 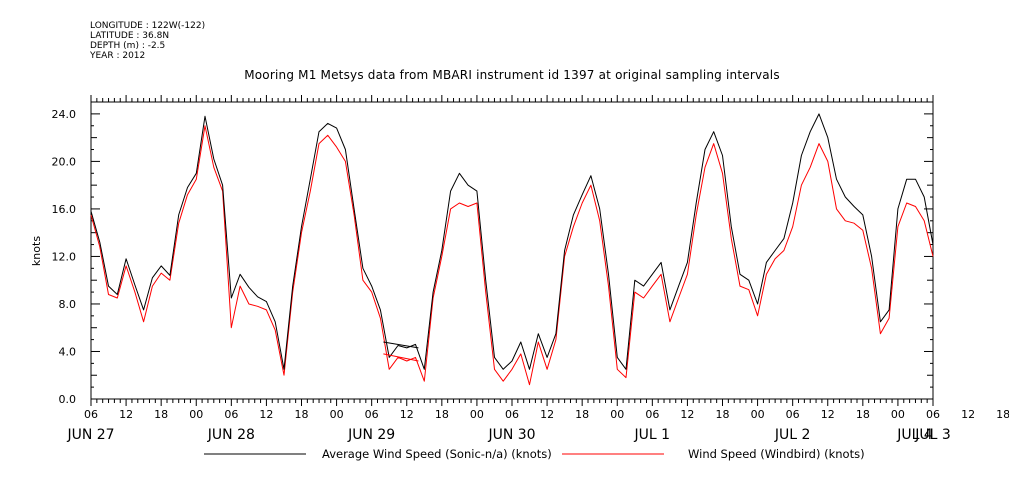 I want to click on gap-segment-average, so click(x=401, y=345).